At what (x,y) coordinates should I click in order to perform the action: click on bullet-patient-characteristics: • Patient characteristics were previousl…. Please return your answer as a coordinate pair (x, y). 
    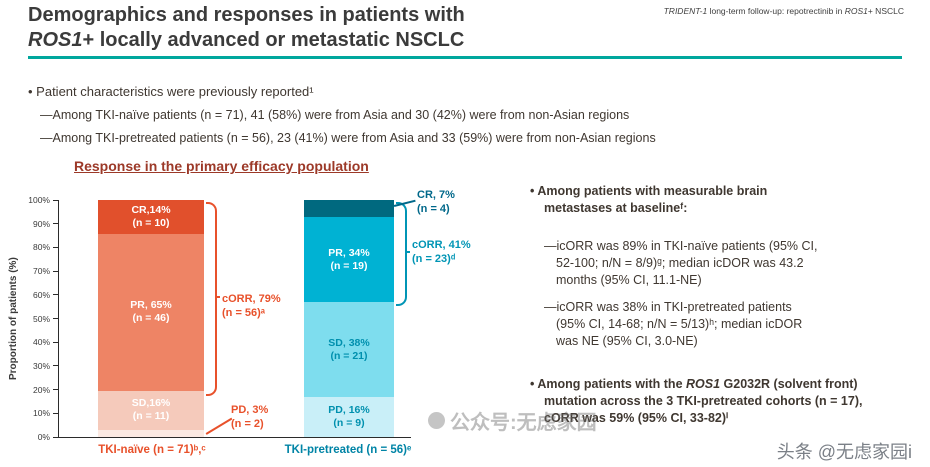
    Looking at the image, I should click on (171, 91).